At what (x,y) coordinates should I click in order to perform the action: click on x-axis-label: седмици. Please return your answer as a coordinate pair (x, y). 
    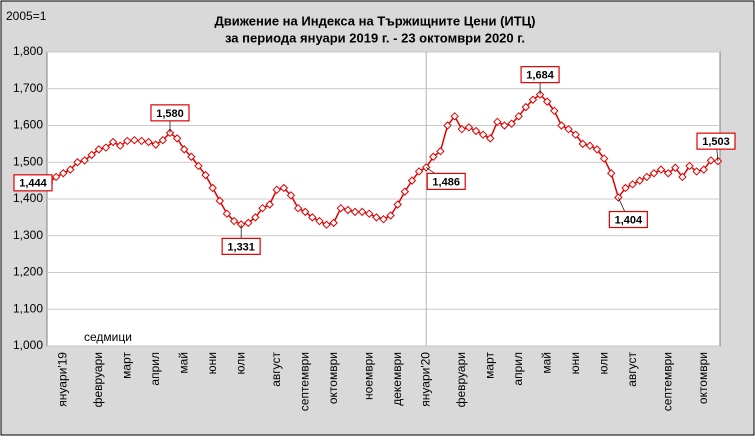
    Looking at the image, I should click on (108, 337).